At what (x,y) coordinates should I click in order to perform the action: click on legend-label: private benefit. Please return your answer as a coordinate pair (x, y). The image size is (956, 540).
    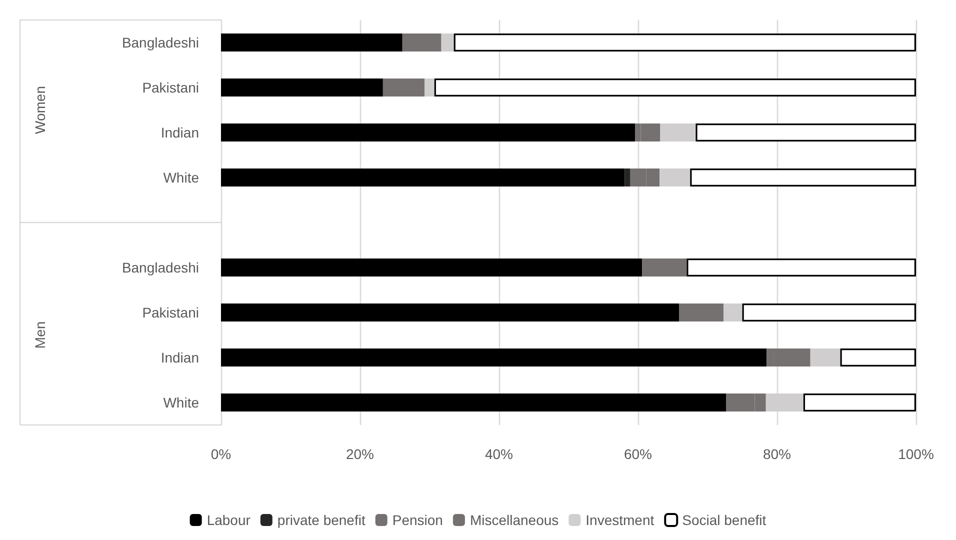
    Looking at the image, I should click on (321, 520).